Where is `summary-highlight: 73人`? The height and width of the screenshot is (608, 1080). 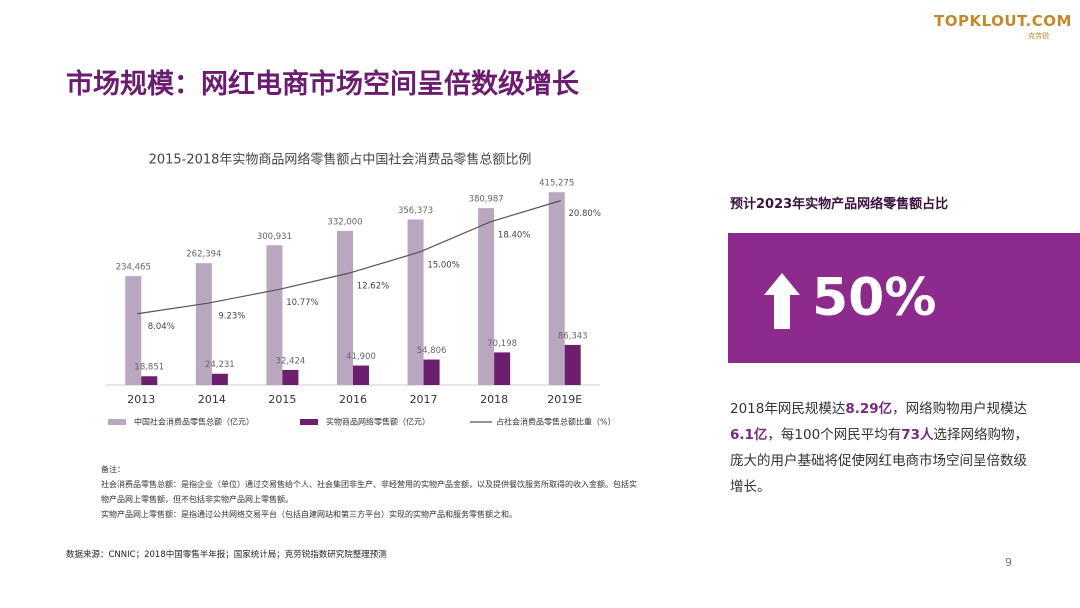 summary-highlight: 73人 is located at coordinates (917, 435).